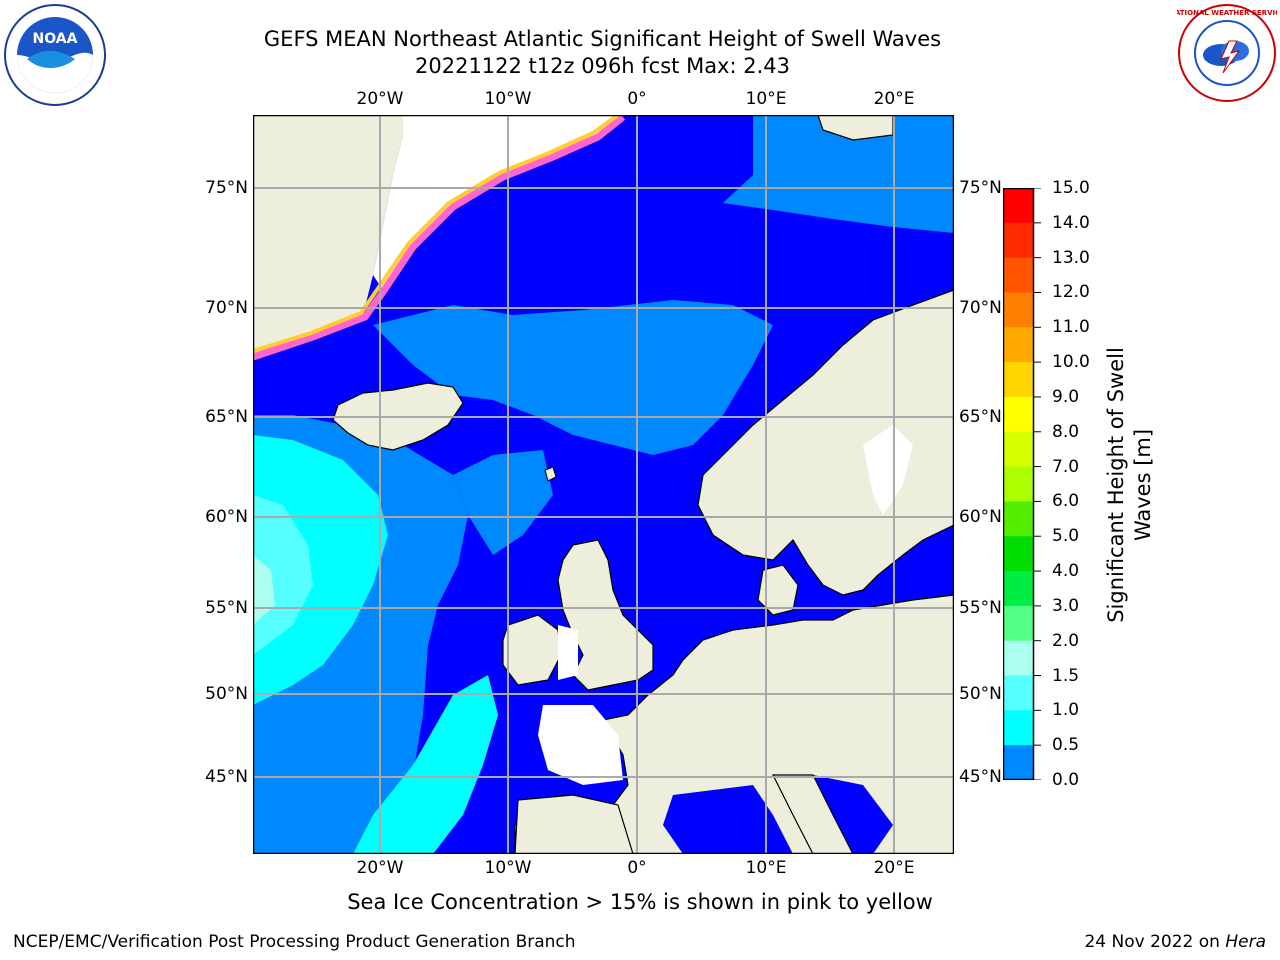  What do you see at coordinates (328, 235) in the screenshot?
I see `greenland-land` at bounding box center [328, 235].